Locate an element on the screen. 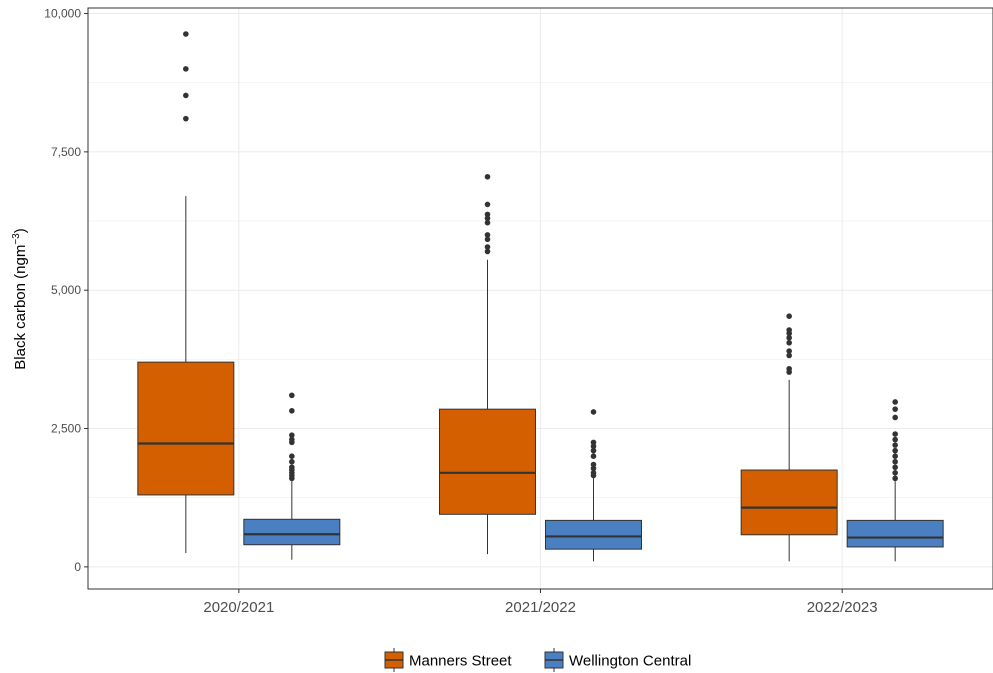 The image size is (993, 673). legend-item: Wellington Central is located at coordinates (617, 660).